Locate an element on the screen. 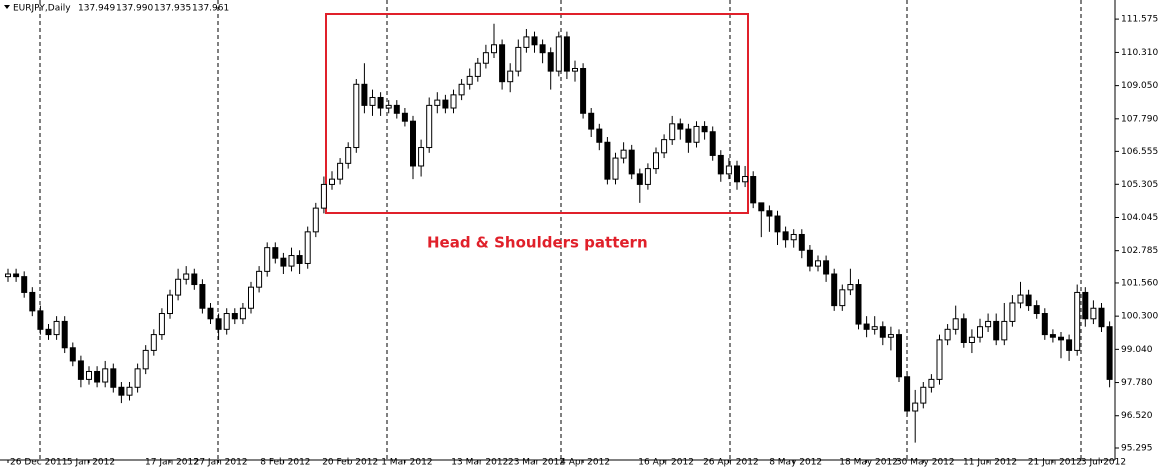 The width and height of the screenshot is (1163, 470). x-tick-label: 4 Apr 2012 is located at coordinates (585, 463).